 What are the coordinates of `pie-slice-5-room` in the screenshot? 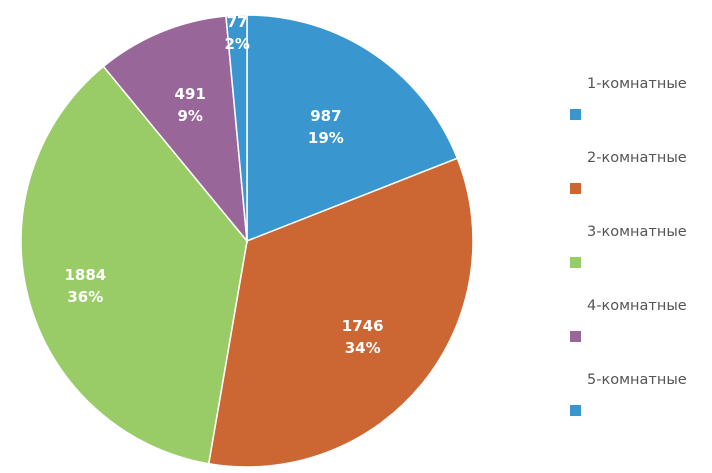 It's located at (236, 128).